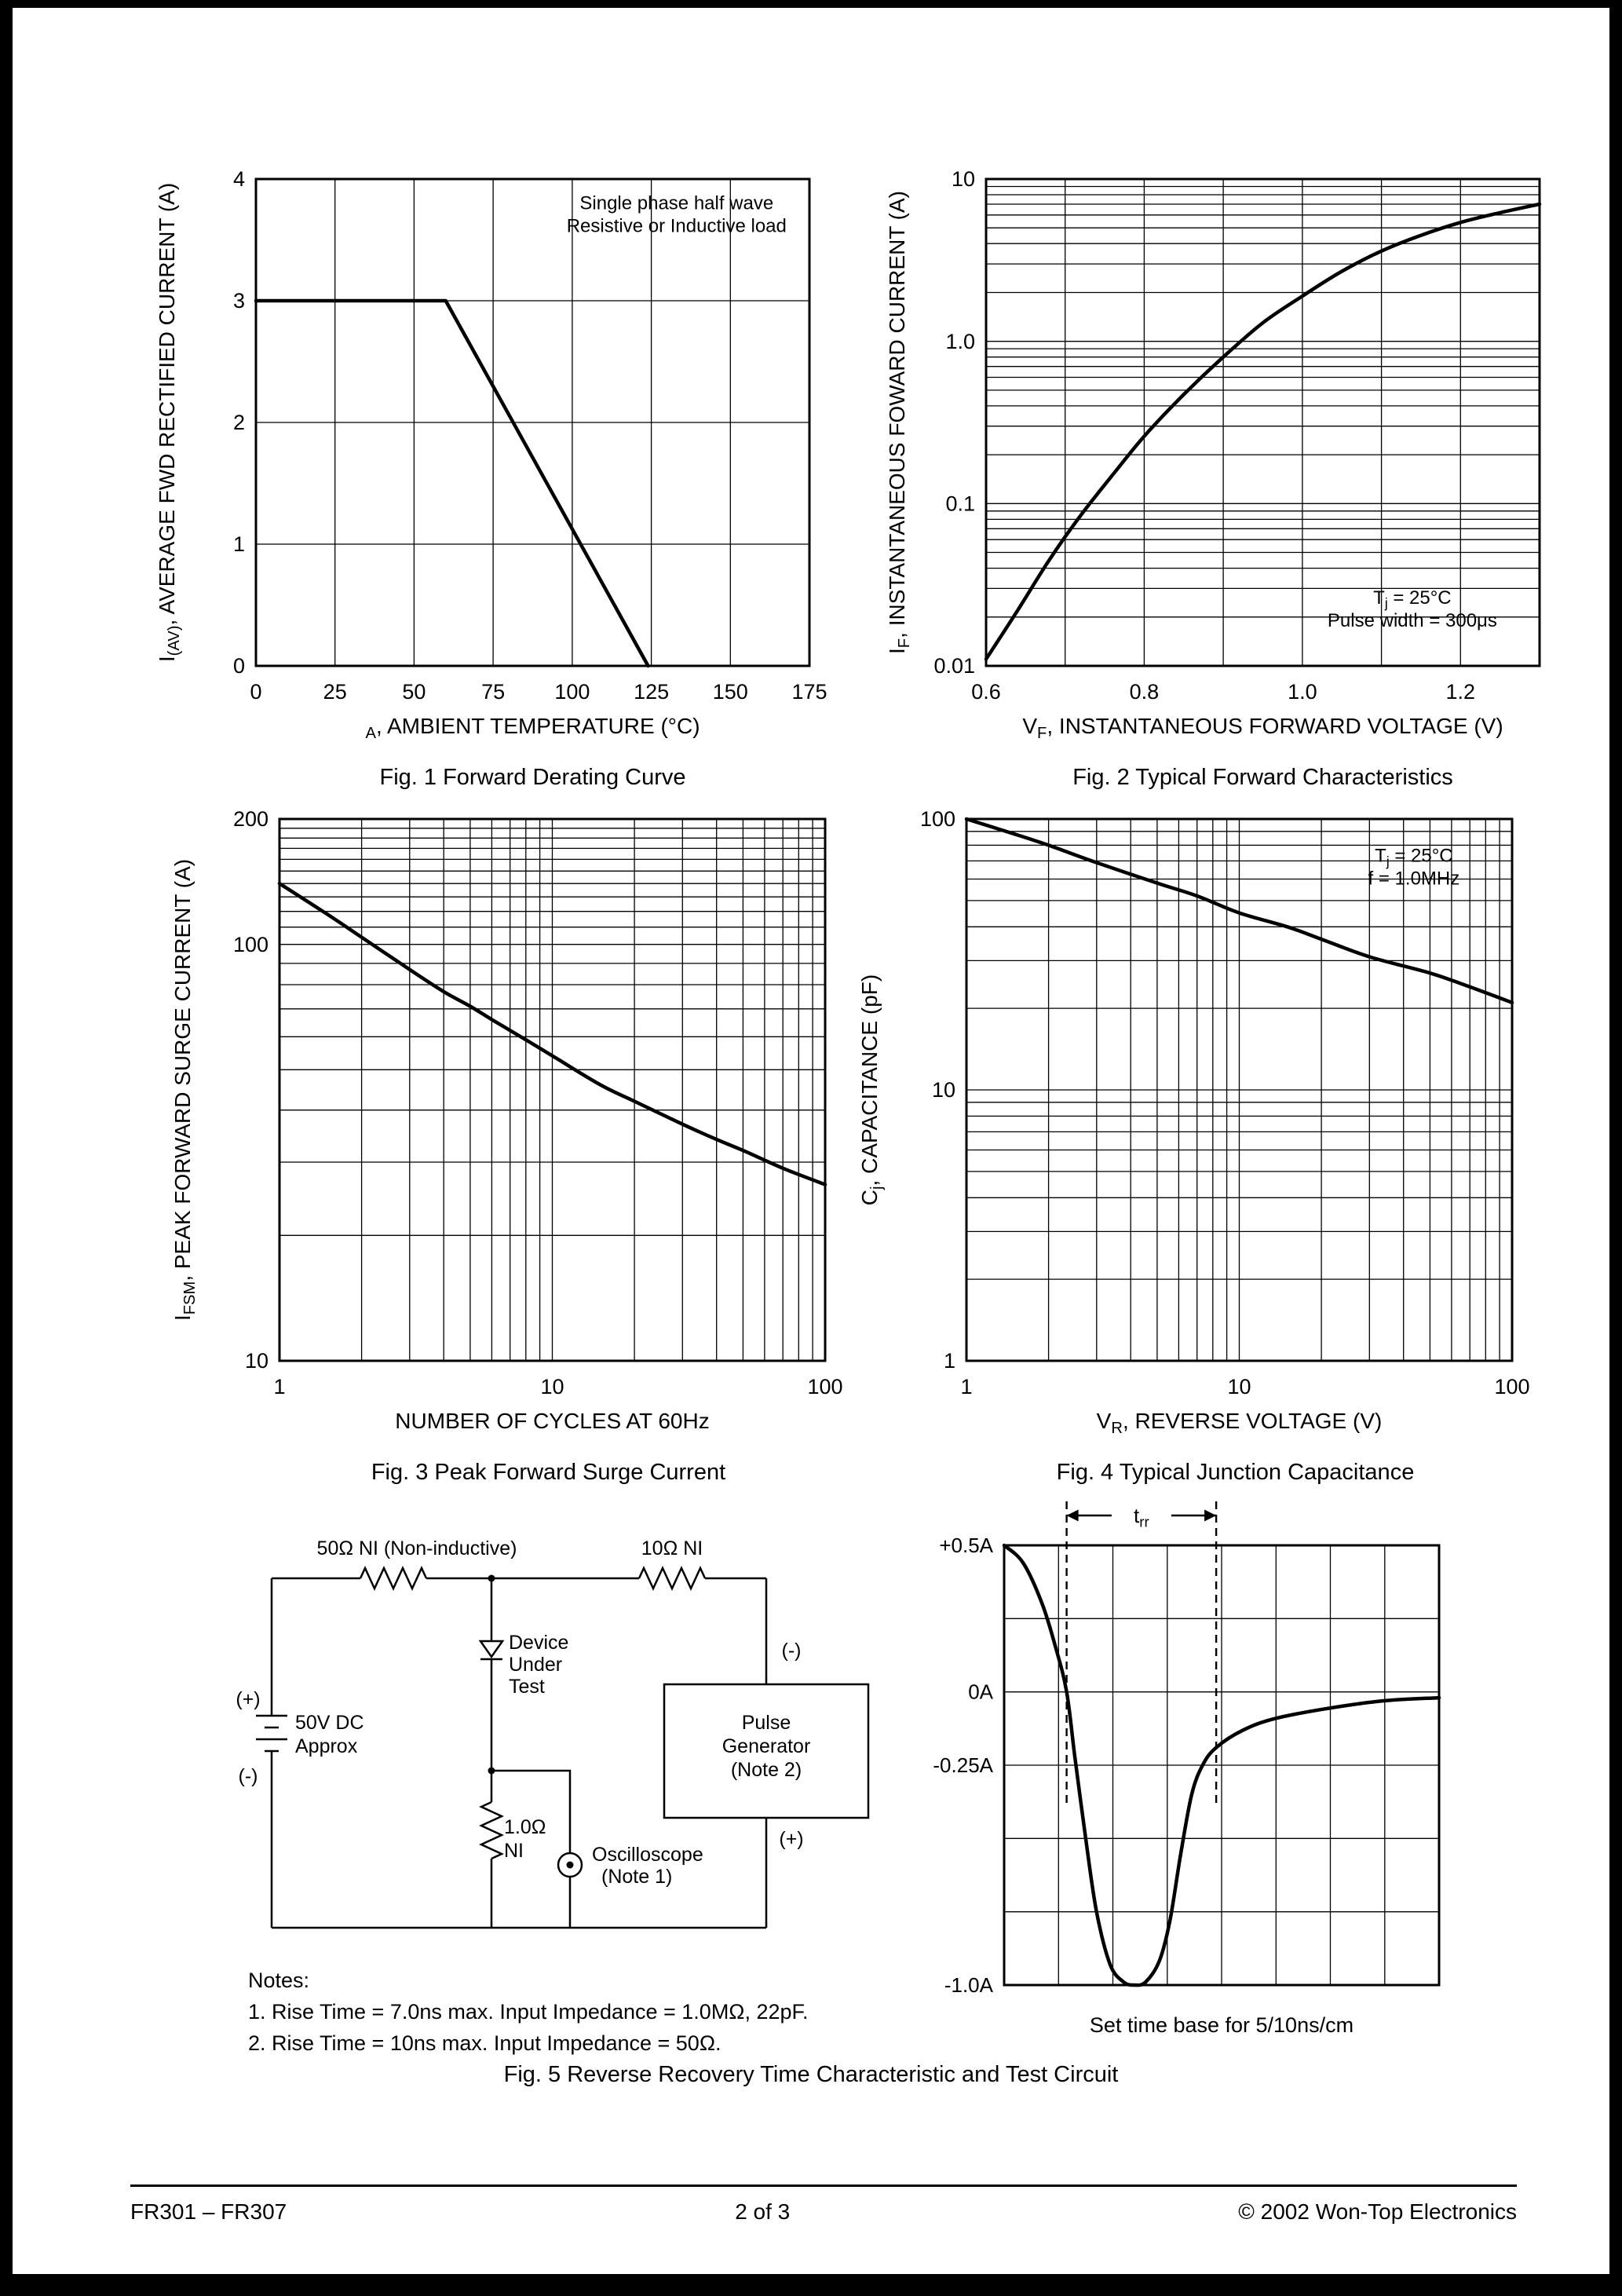  Describe the element at coordinates (251, 819) in the screenshot. I see `y-tick-label: 200` at that location.